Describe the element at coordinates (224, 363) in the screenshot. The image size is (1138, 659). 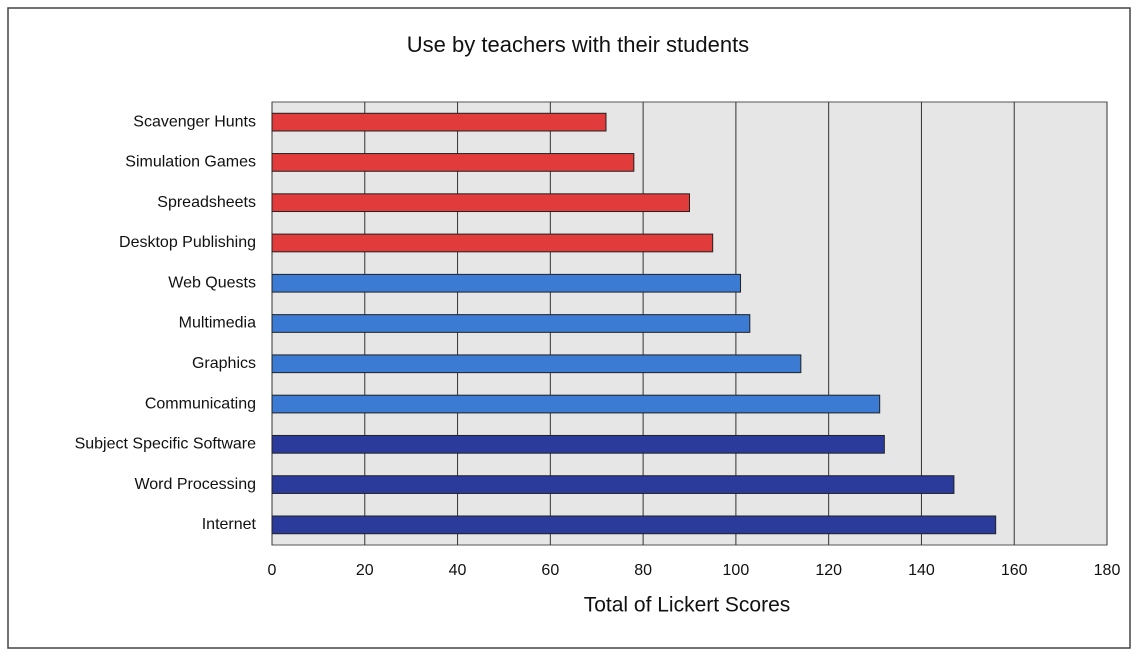
I see `y-tick-label: Graphics` at that location.